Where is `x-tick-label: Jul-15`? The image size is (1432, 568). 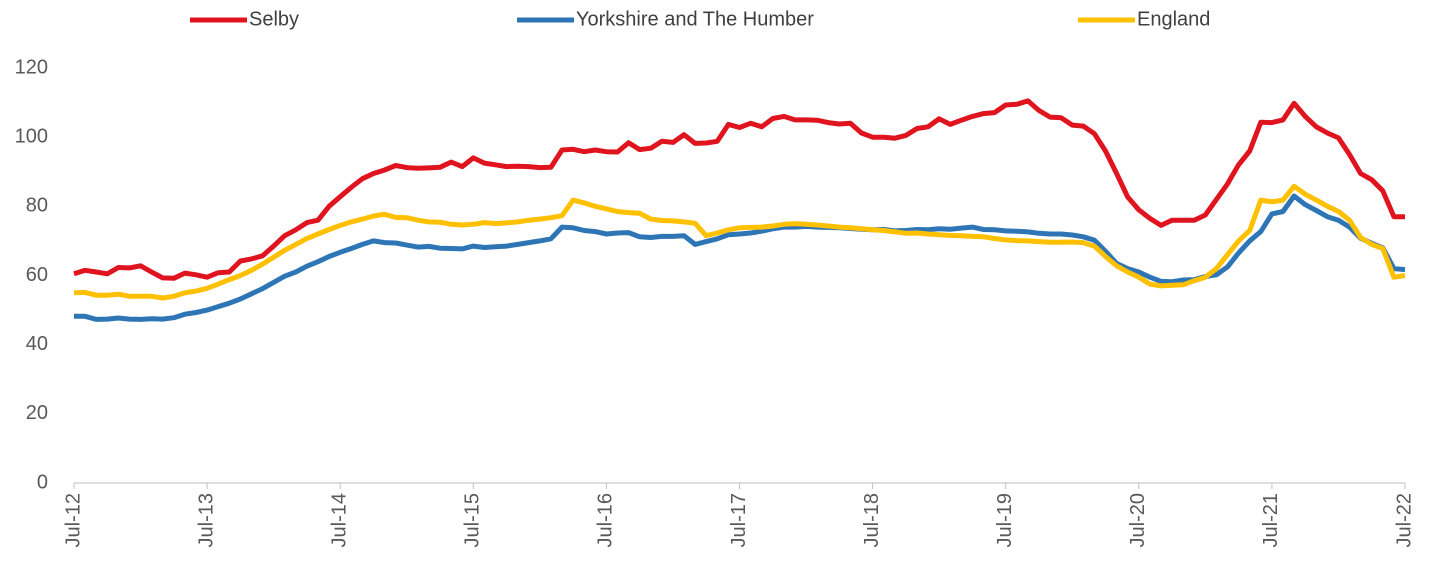 x-tick-label: Jul-15 is located at coordinates (473, 520).